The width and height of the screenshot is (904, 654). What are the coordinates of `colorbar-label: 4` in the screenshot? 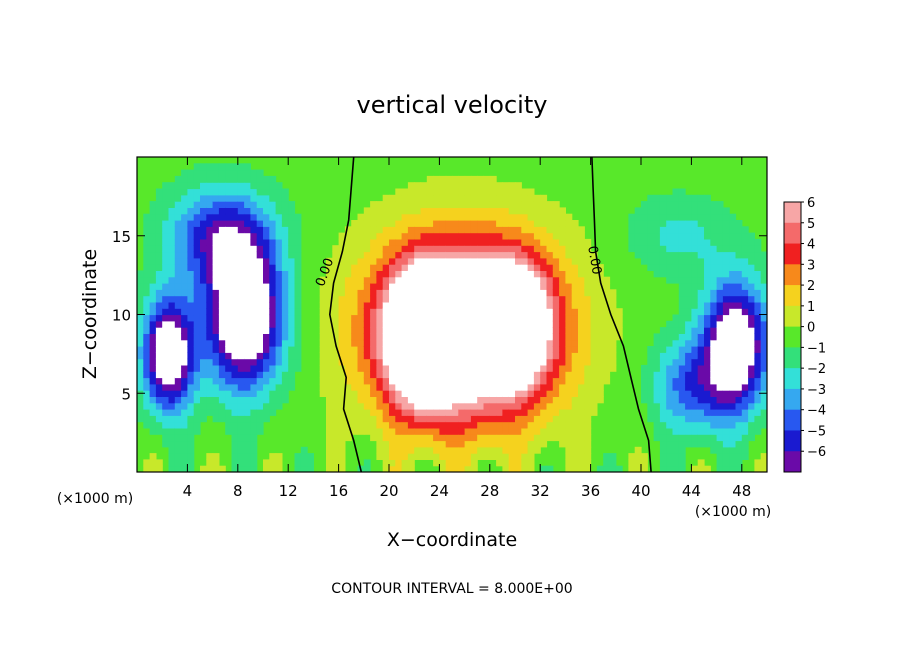 It's located at (811, 245).